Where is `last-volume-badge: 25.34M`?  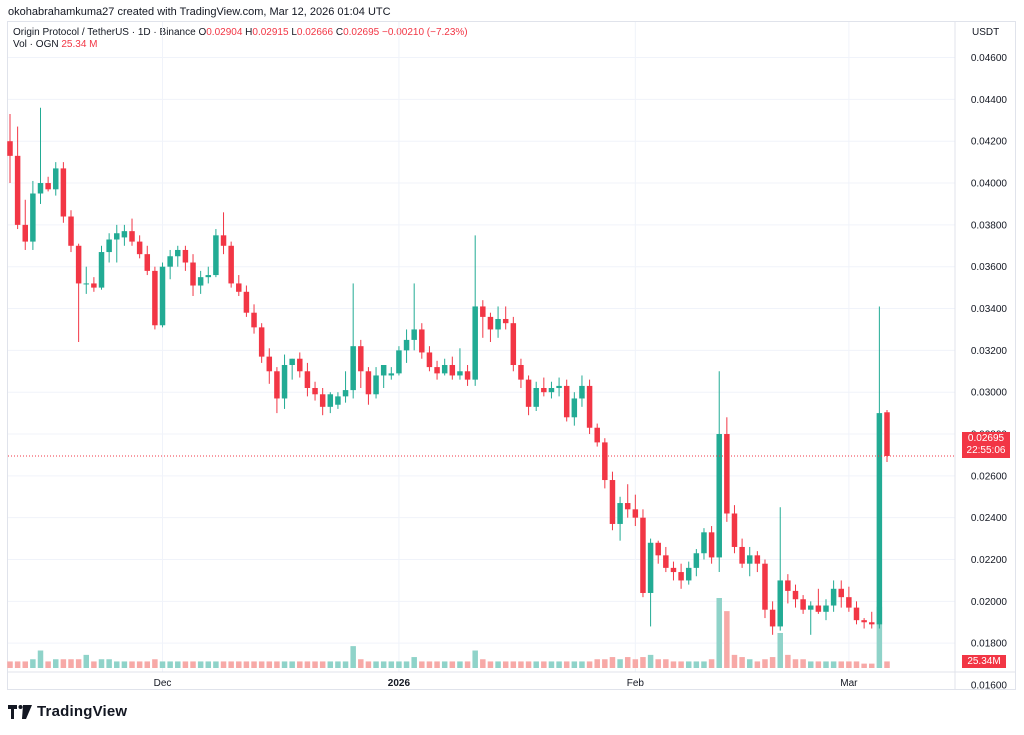
last-volume-badge: 25.34M is located at coordinates (984, 661).